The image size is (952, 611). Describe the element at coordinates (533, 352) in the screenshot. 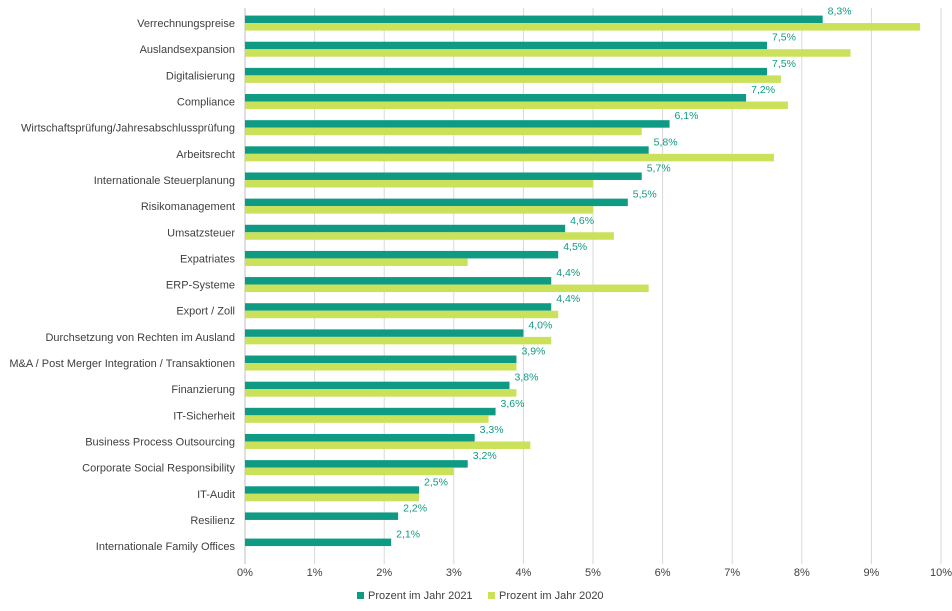

I see `data-label-2021: 3,9%` at that location.